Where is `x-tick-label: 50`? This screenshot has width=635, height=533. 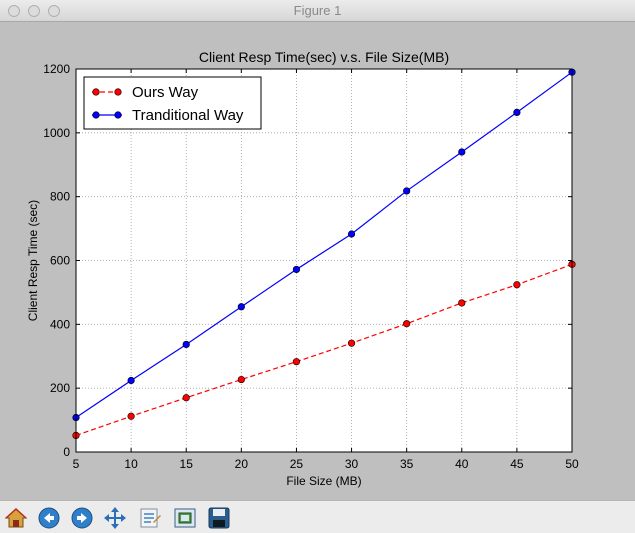 x-tick-label: 50 is located at coordinates (572, 464).